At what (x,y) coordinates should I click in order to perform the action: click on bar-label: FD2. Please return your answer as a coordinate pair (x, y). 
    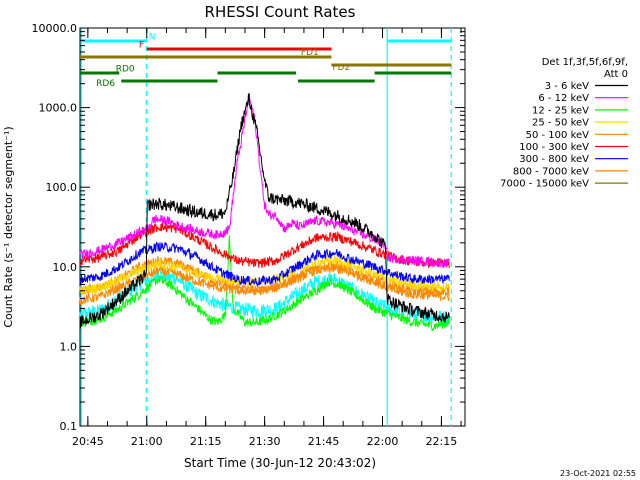
    Looking at the image, I should click on (341, 68).